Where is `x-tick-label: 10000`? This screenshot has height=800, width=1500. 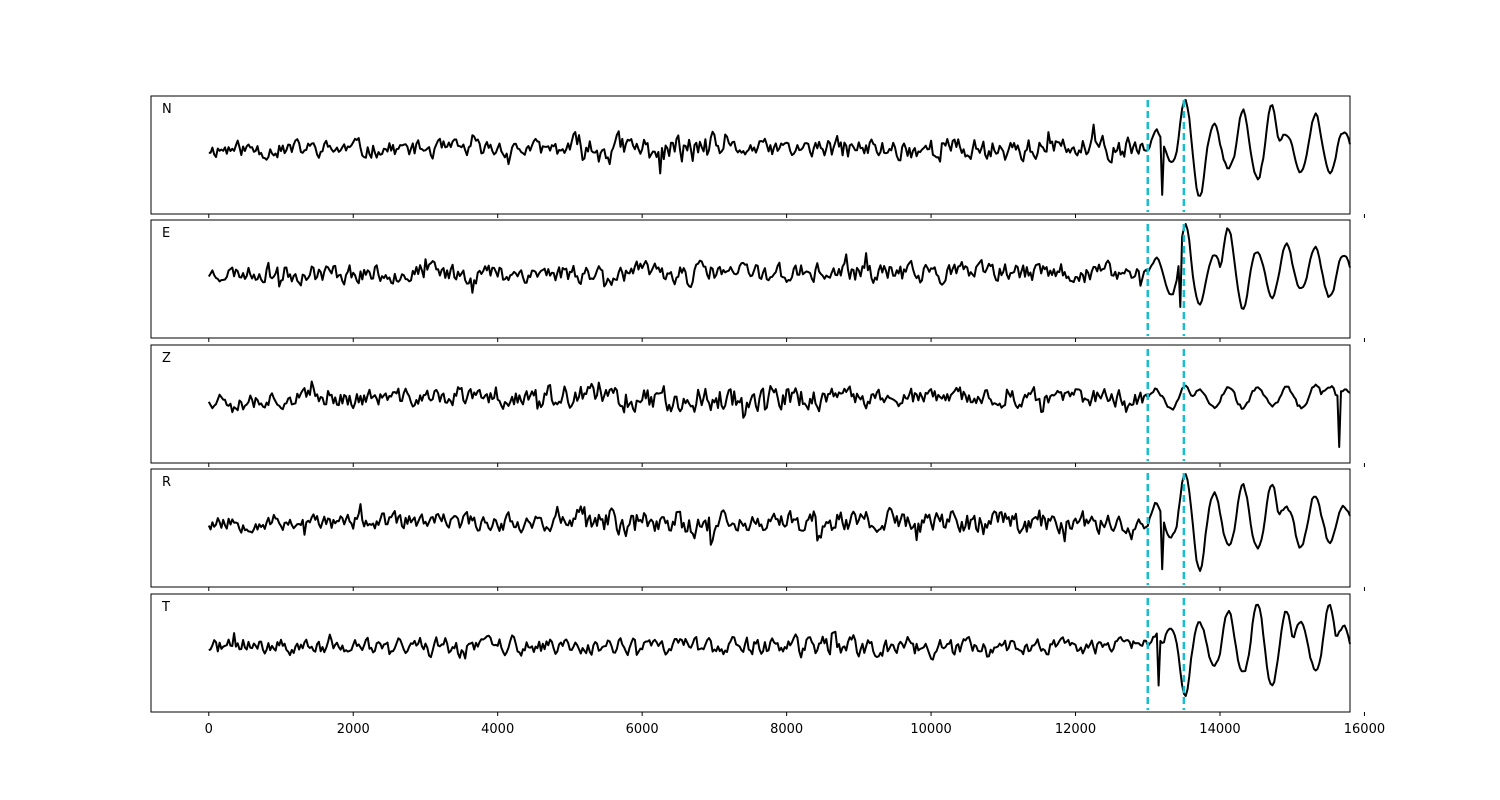
x-tick-label: 10000 is located at coordinates (930, 729).